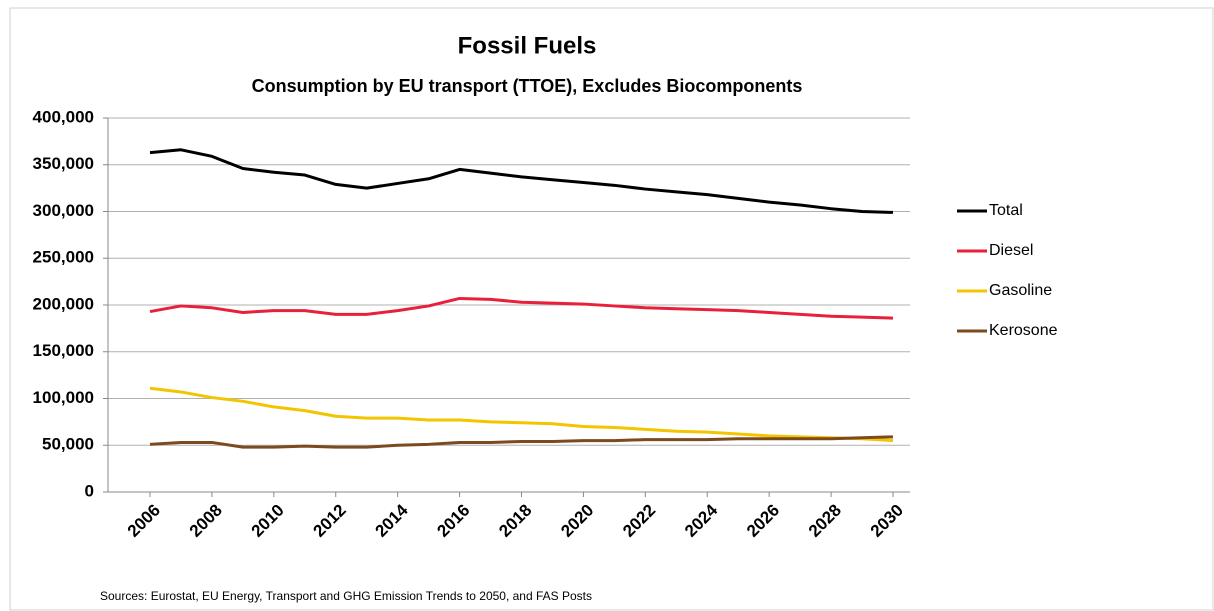  Describe the element at coordinates (1023, 330) in the screenshot. I see `legend-label: Kerosone` at that location.